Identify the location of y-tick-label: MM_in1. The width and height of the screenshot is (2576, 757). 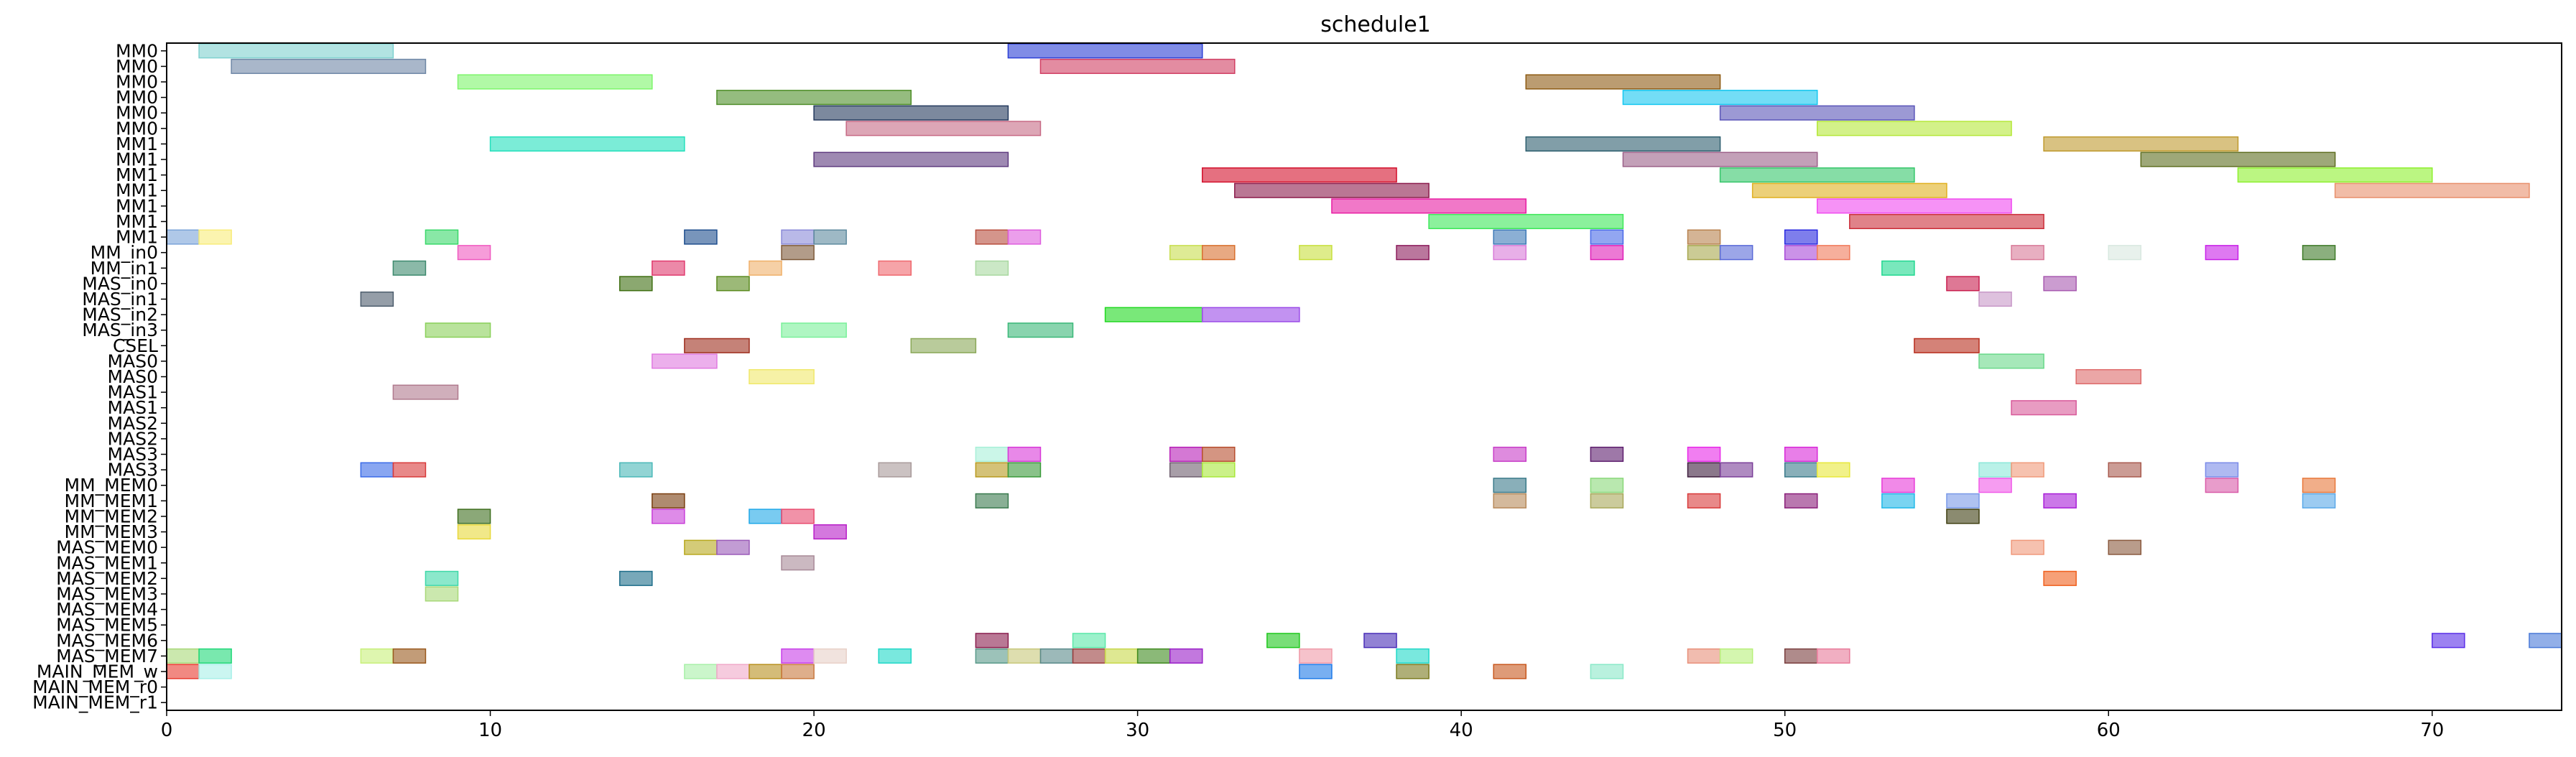
(124, 268).